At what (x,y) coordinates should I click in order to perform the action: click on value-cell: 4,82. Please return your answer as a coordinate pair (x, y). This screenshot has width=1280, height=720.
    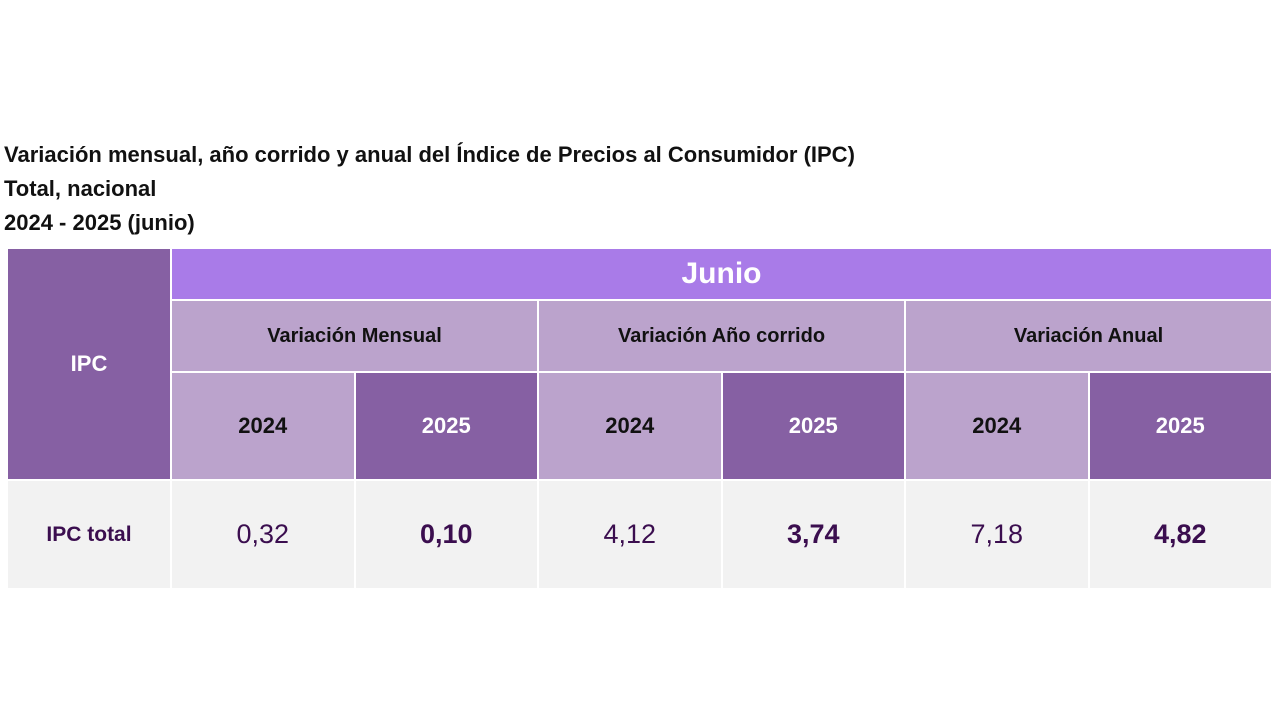
    Looking at the image, I should click on (1180, 534).